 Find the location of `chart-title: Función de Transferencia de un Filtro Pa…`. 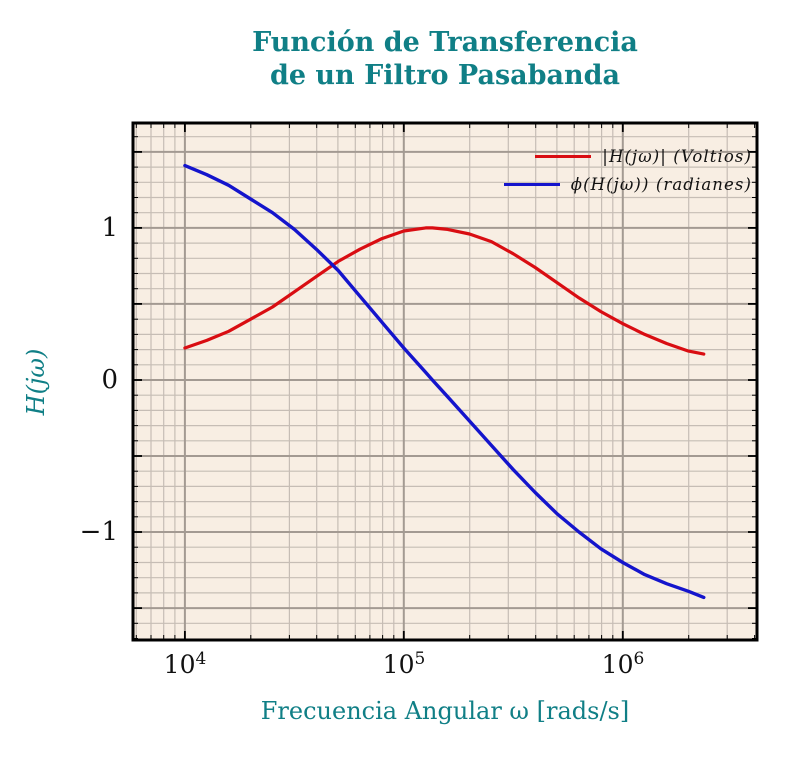

chart-title: Función de Transferencia de un Filtro Pa… is located at coordinates (445, 59).